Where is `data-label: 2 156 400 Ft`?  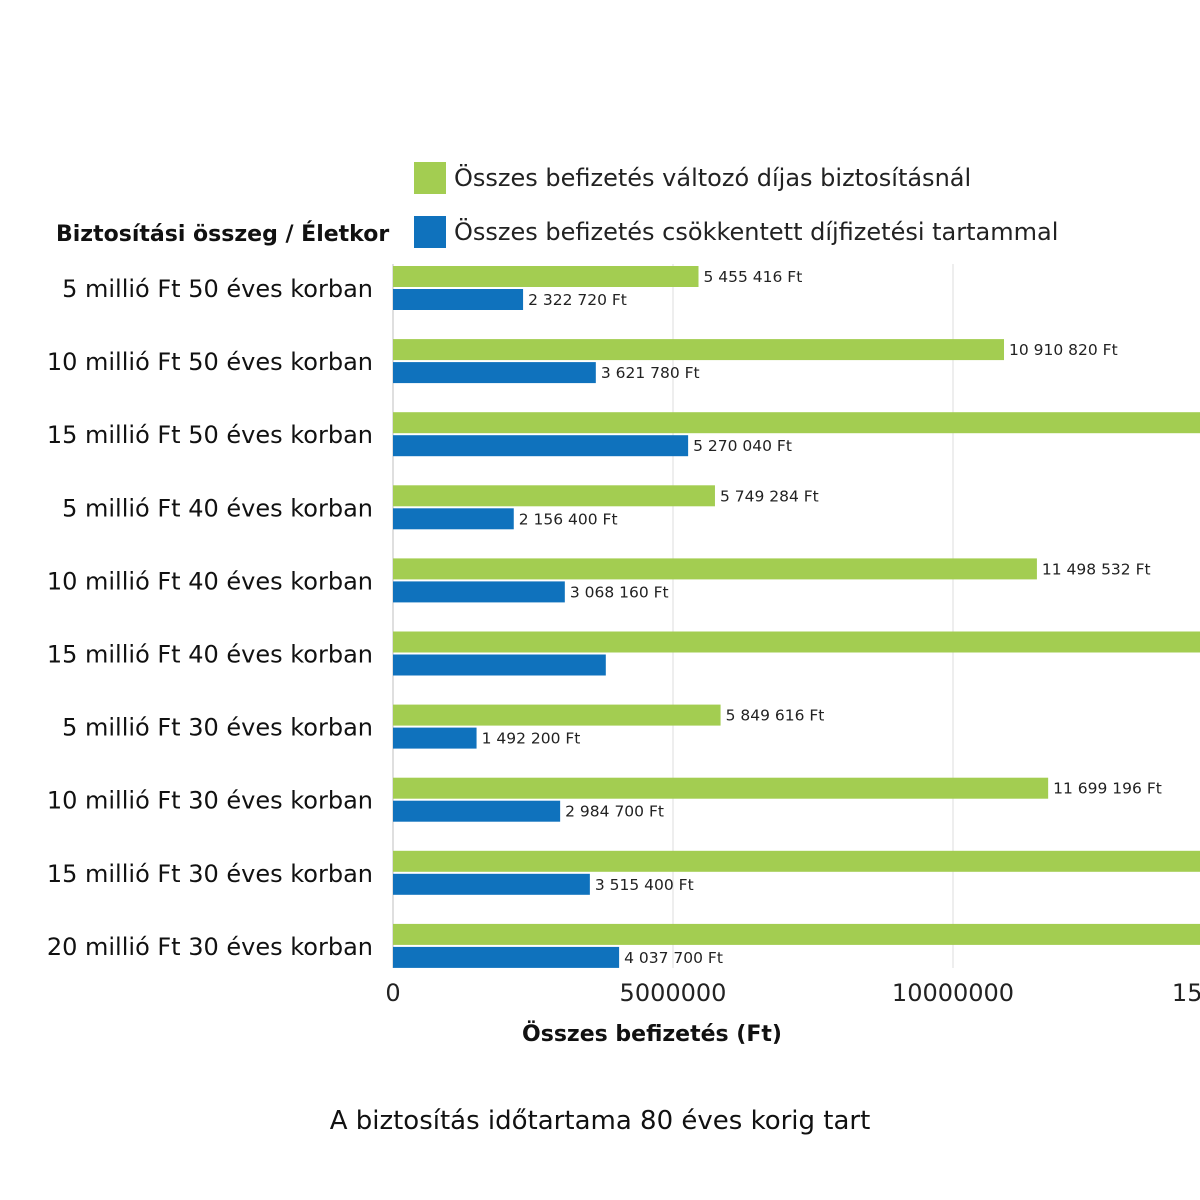 data-label: 2 156 400 Ft is located at coordinates (568, 519).